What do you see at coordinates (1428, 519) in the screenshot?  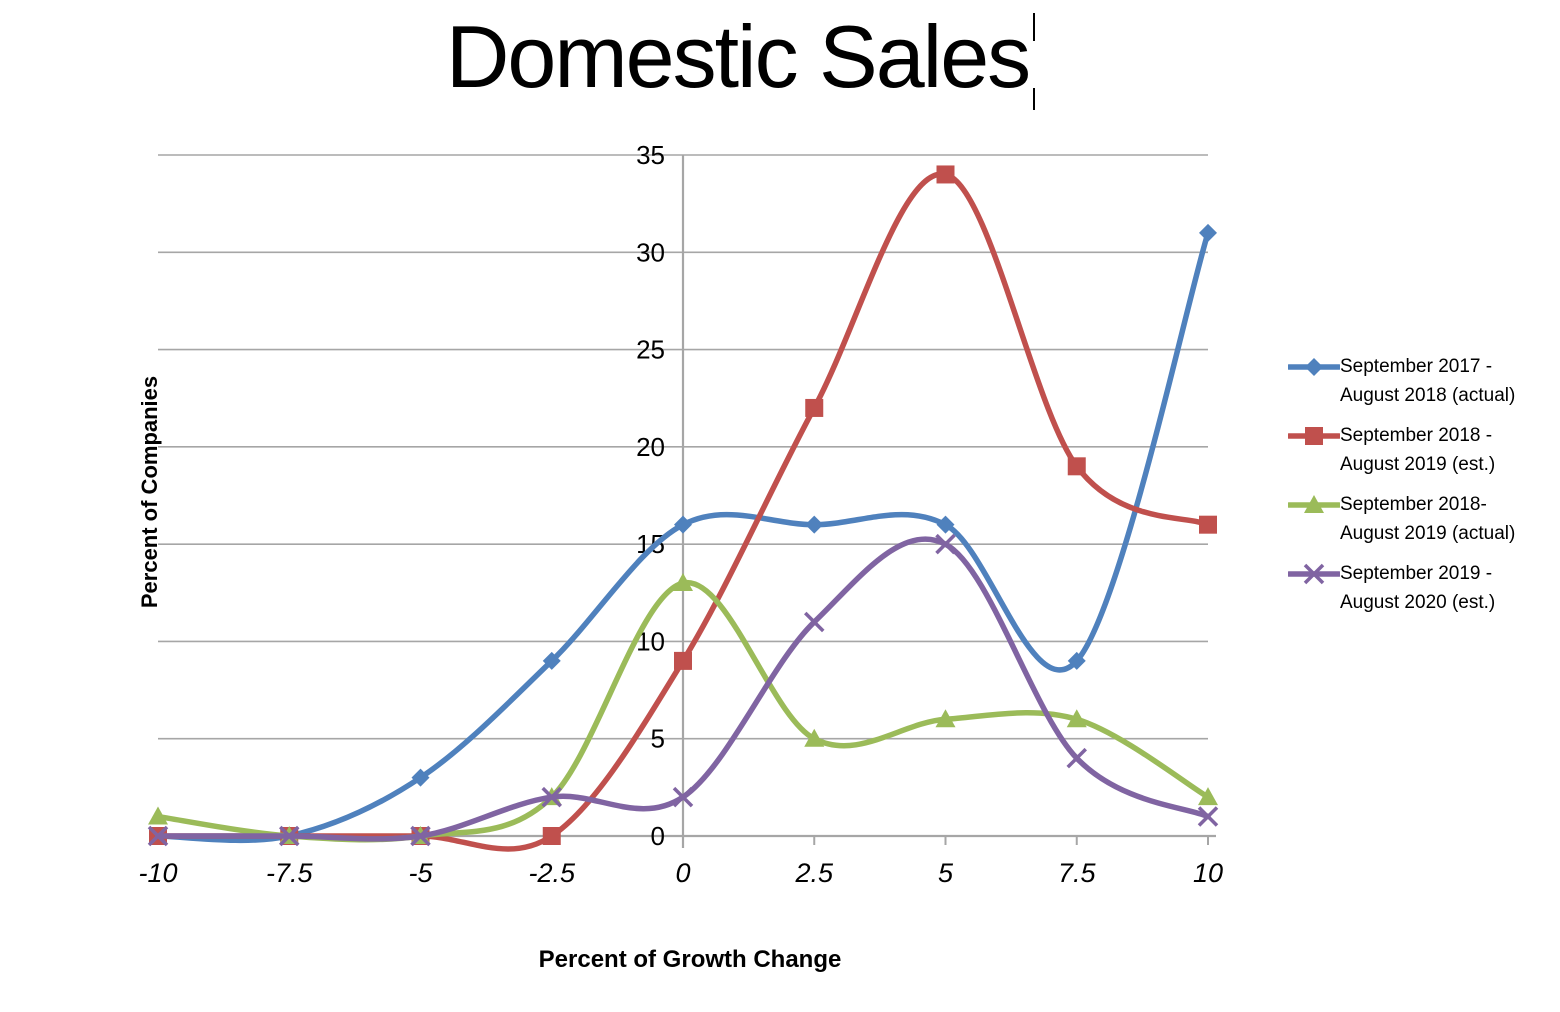 I see `legend-label-2: September 2018- August 2019 (actual)` at bounding box center [1428, 519].